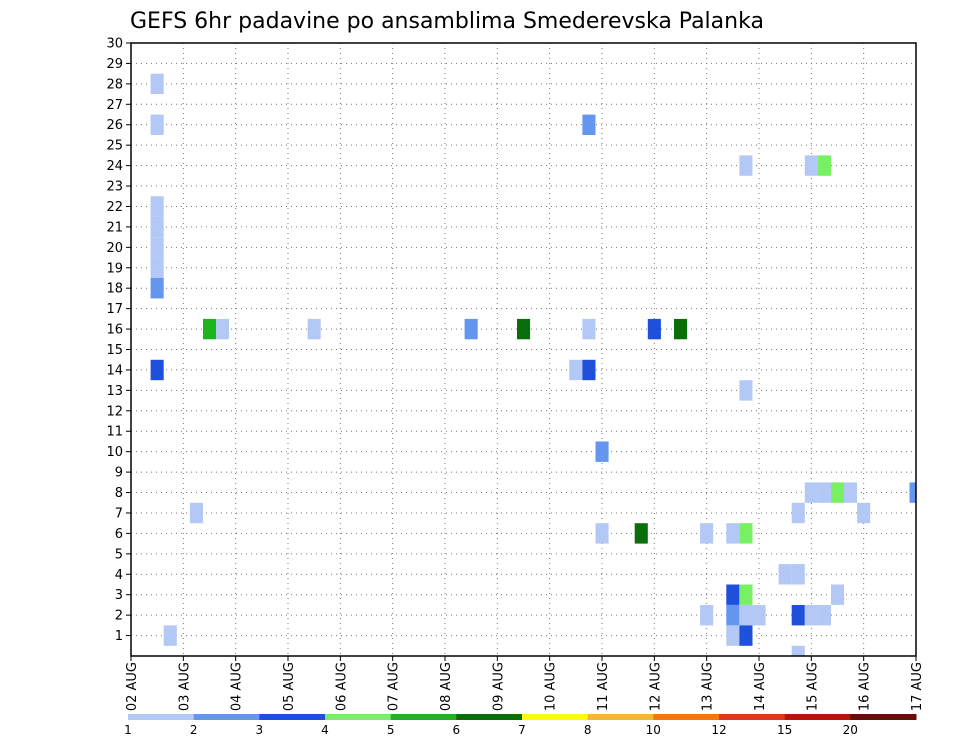 The image size is (960, 746). I want to click on colorbar-label: 8, so click(588, 730).